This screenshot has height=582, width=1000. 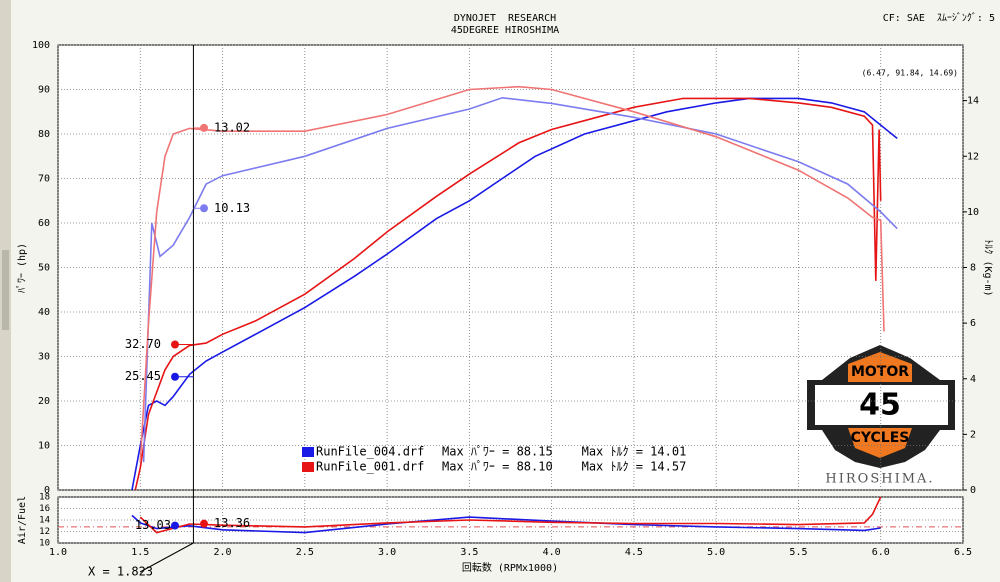 What do you see at coordinates (552, 552) in the screenshot?
I see `x-tick-label: 4.0` at bounding box center [552, 552].